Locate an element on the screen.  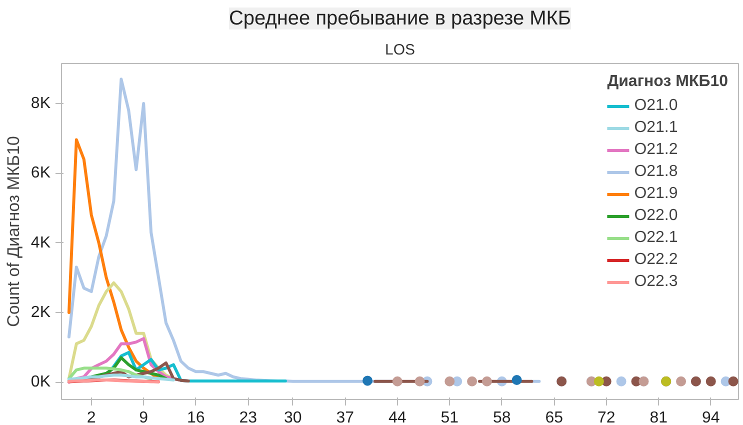
y-tick-label: 2K is located at coordinates (40, 312).